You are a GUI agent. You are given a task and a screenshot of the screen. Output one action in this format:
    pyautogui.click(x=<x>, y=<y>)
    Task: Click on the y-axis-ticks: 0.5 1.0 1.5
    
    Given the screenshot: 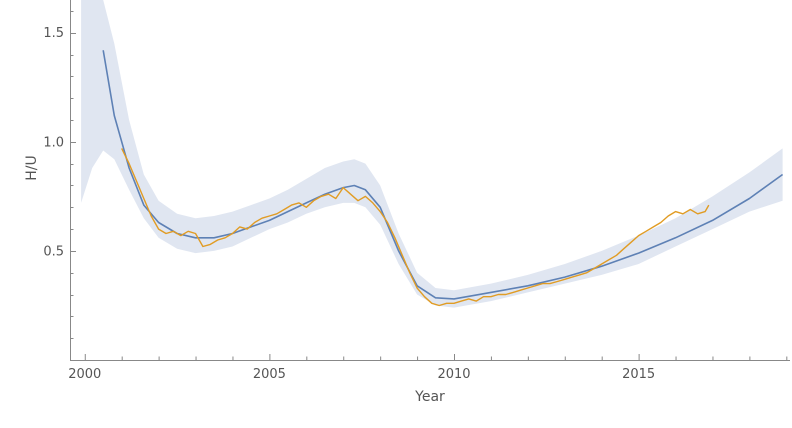 What is the action you would take?
    pyautogui.click(x=59, y=175)
    